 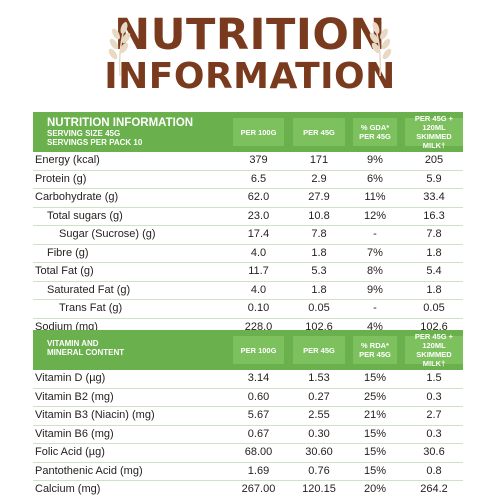 What do you see at coordinates (258, 234) in the screenshot?
I see `row-value: 17.4` at bounding box center [258, 234].